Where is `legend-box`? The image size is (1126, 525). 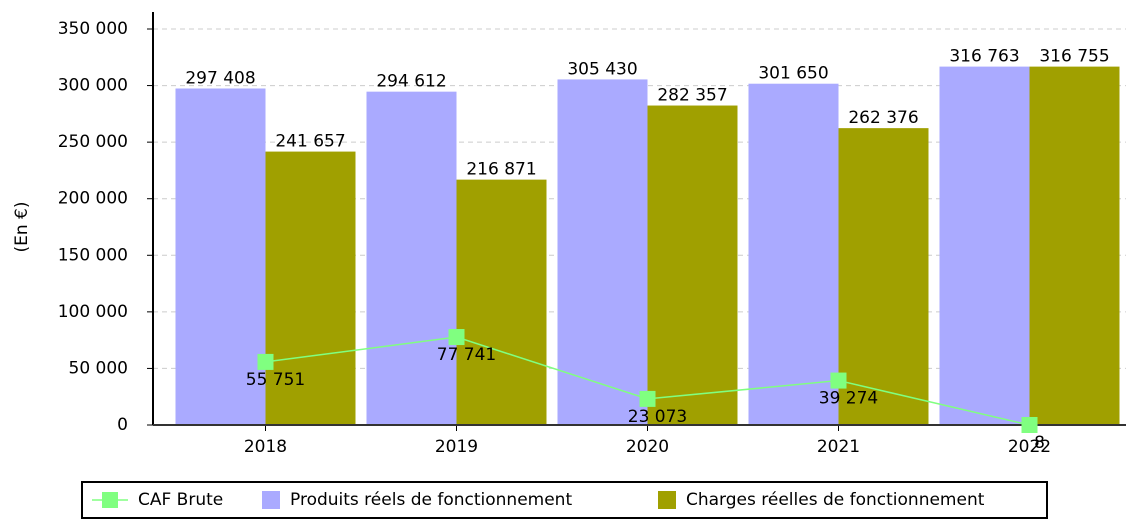
legend-box is located at coordinates (564, 500).